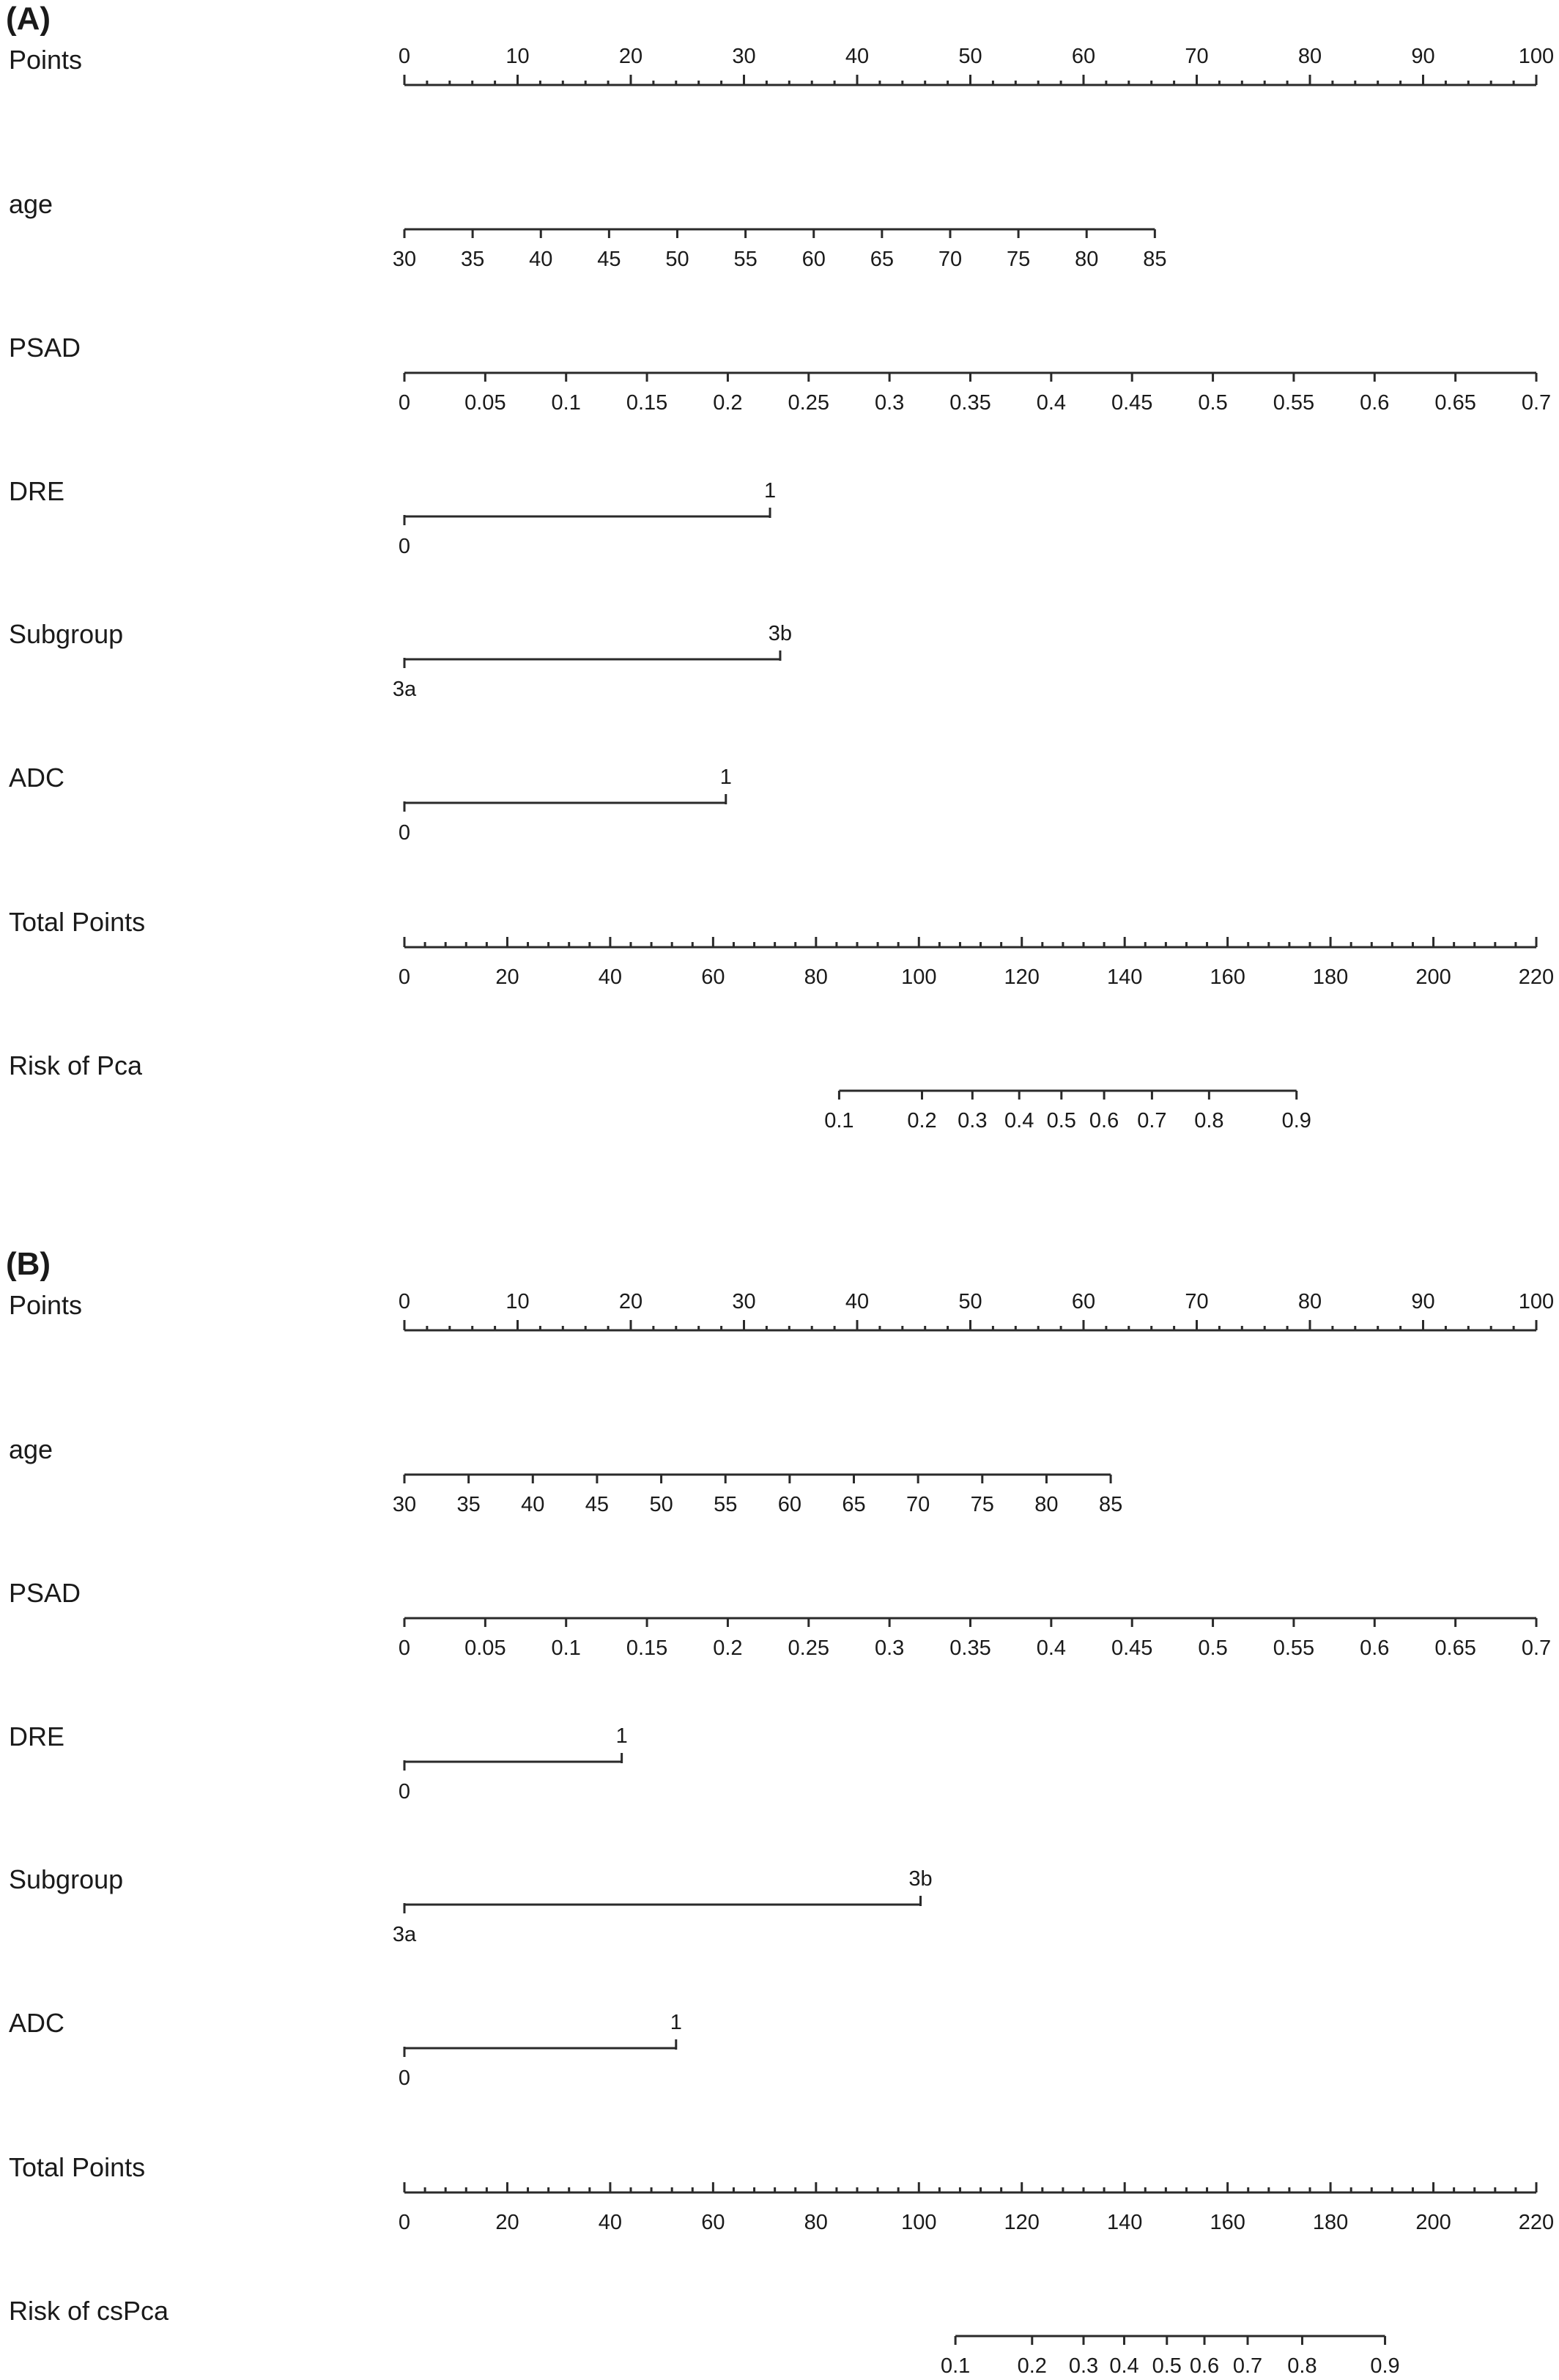 The image size is (1559, 2380). Describe the element at coordinates (1302, 2366) in the screenshot. I see `tick-label: 0.8` at that location.